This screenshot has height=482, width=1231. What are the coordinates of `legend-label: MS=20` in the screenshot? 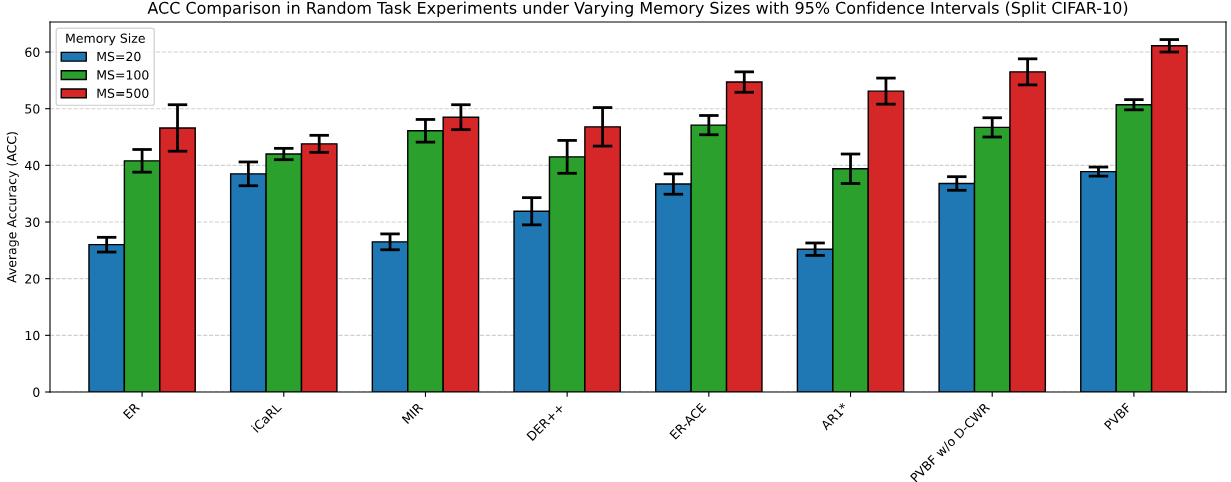 It's located at (119, 56).